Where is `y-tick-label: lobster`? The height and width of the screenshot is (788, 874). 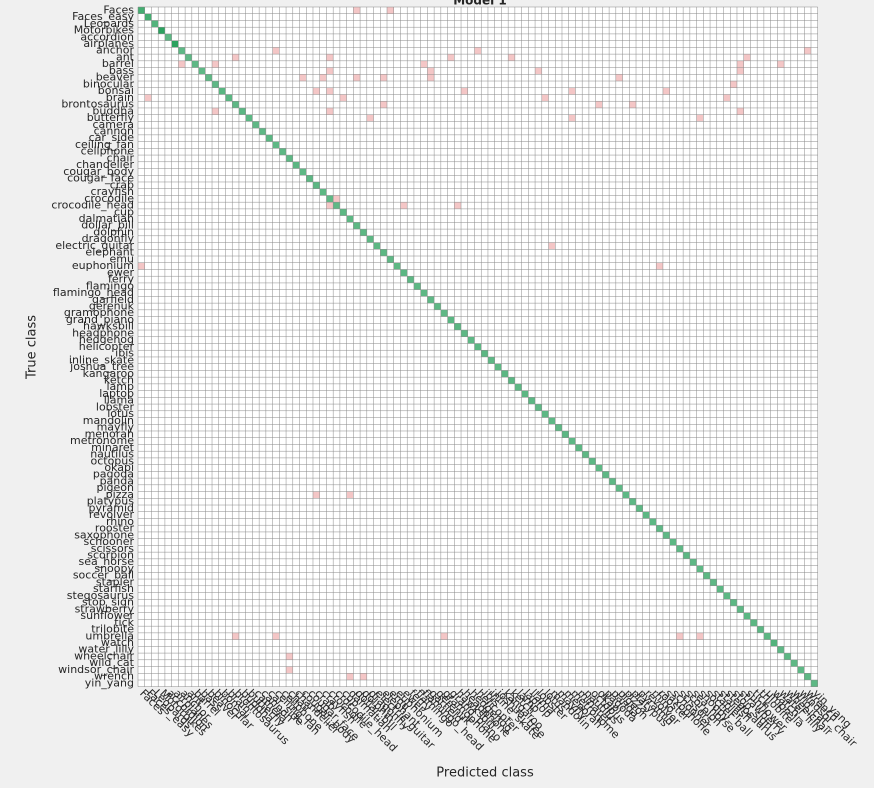
y-tick-label: lobster is located at coordinates (115, 406).